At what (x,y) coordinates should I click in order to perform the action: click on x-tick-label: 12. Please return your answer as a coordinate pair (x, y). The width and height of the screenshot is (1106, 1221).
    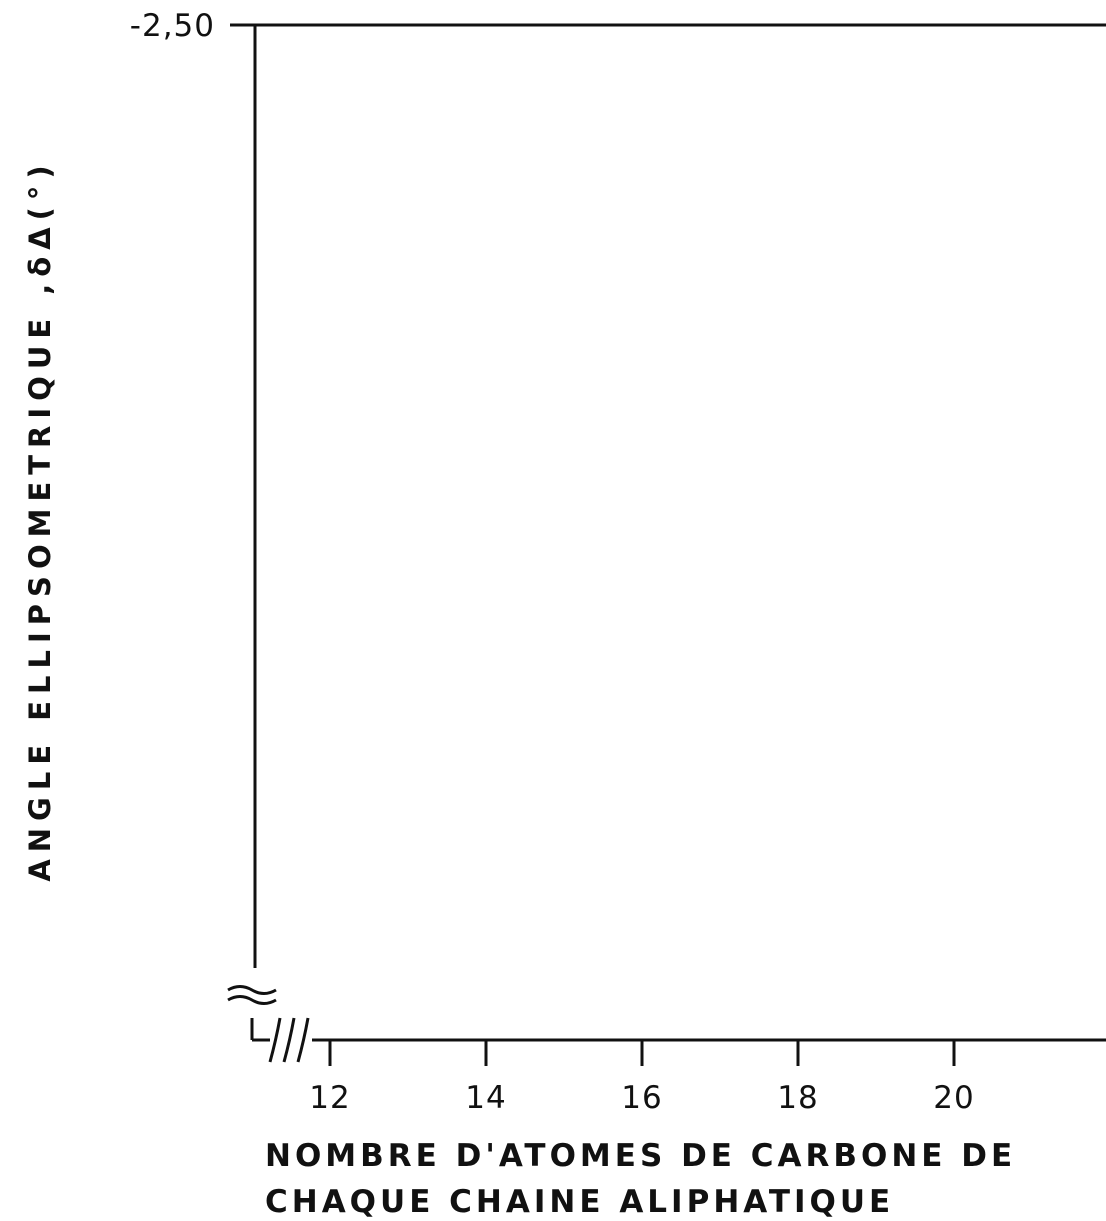
    Looking at the image, I should click on (329, 1098).